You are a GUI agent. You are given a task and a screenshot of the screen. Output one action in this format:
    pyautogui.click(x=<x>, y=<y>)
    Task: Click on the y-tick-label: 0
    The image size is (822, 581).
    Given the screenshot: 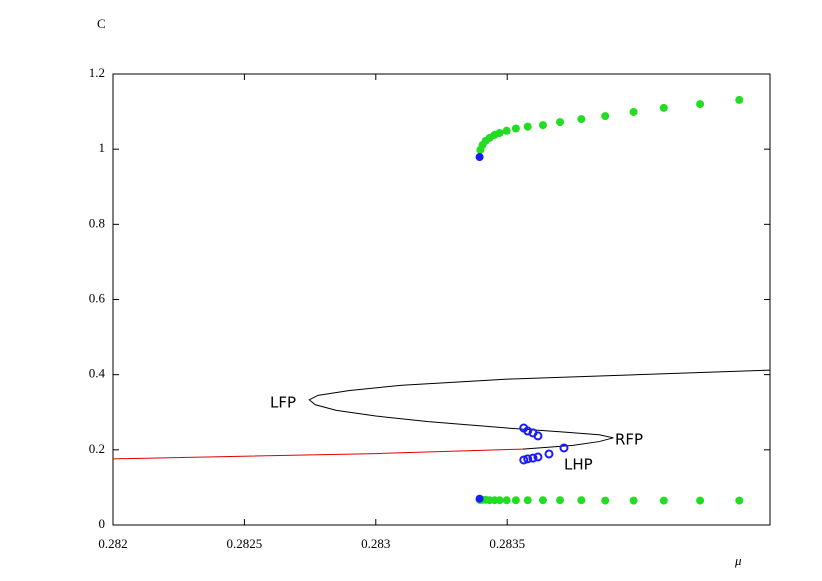 What is the action you would take?
    pyautogui.click(x=102, y=523)
    